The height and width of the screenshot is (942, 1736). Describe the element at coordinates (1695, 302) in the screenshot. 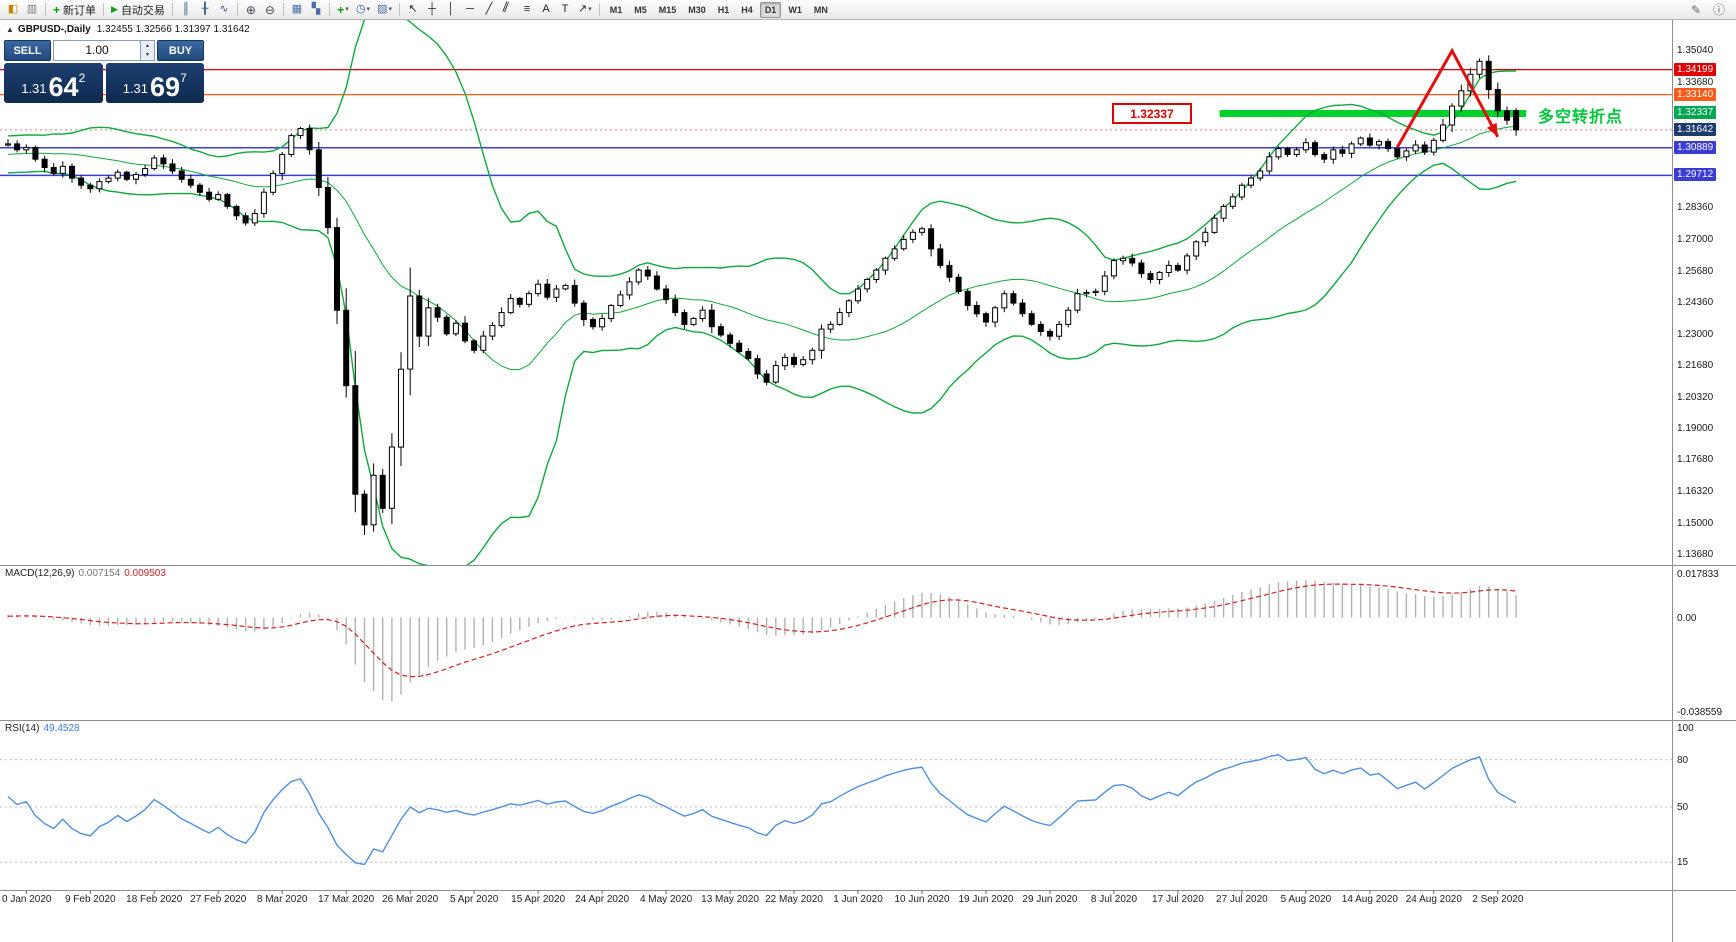

I see `price-axis-tick: 1.24360` at that location.